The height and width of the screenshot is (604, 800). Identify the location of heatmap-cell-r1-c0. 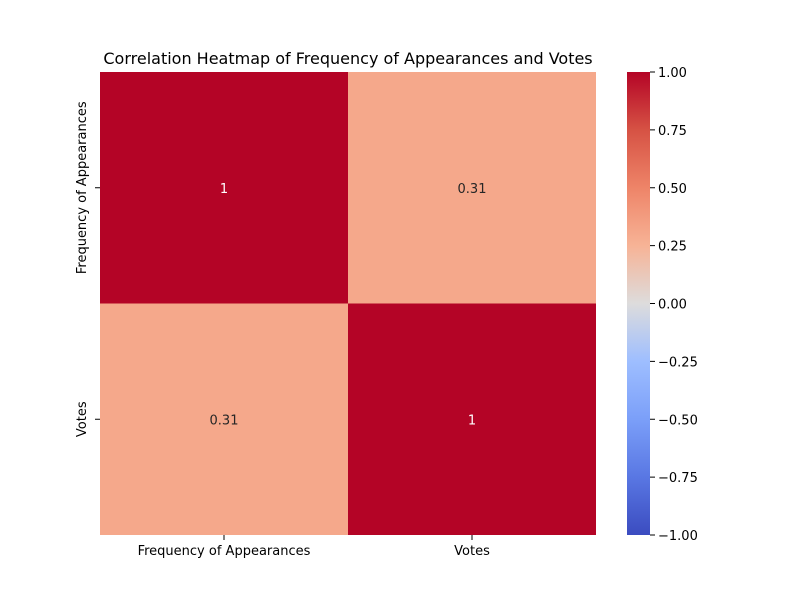
(224, 419).